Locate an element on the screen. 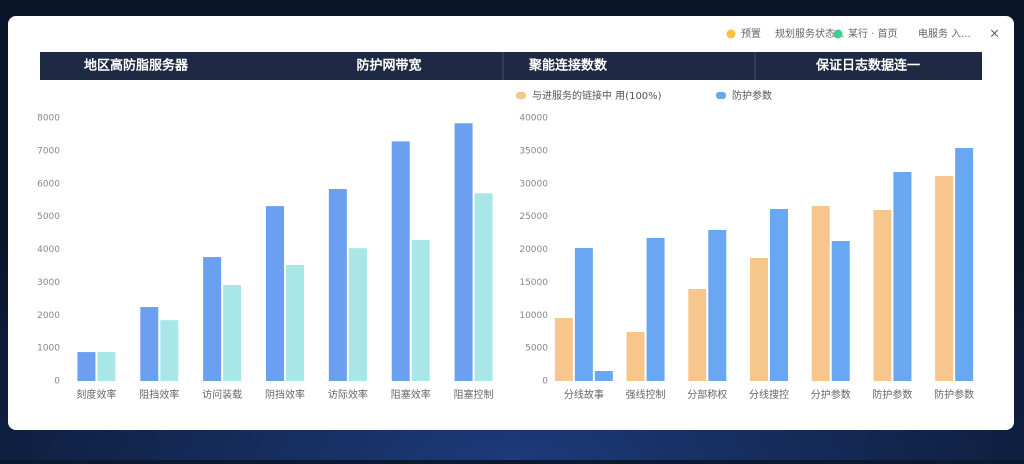 The image size is (1024, 464). close-button: × is located at coordinates (994, 34).